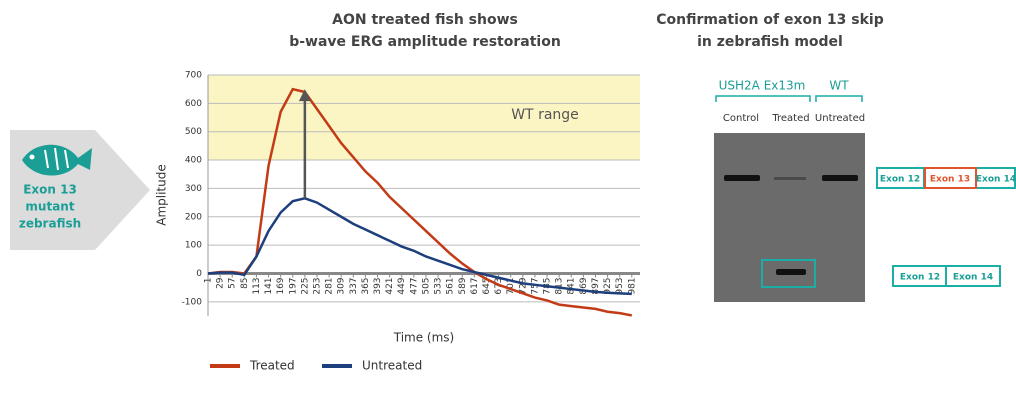 This screenshot has width=1016, height=406. Describe the element at coordinates (193, 217) in the screenshot. I see `y-tick-label: 200` at that location.